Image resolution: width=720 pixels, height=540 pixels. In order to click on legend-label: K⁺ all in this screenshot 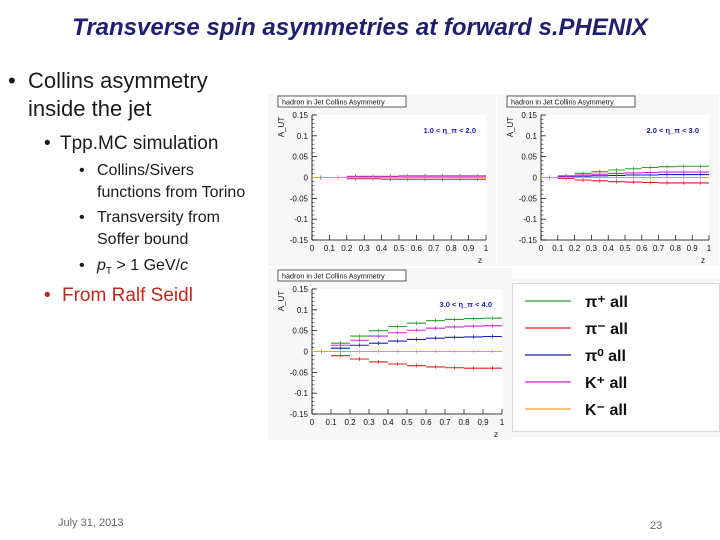, I will do `click(606, 383)`.